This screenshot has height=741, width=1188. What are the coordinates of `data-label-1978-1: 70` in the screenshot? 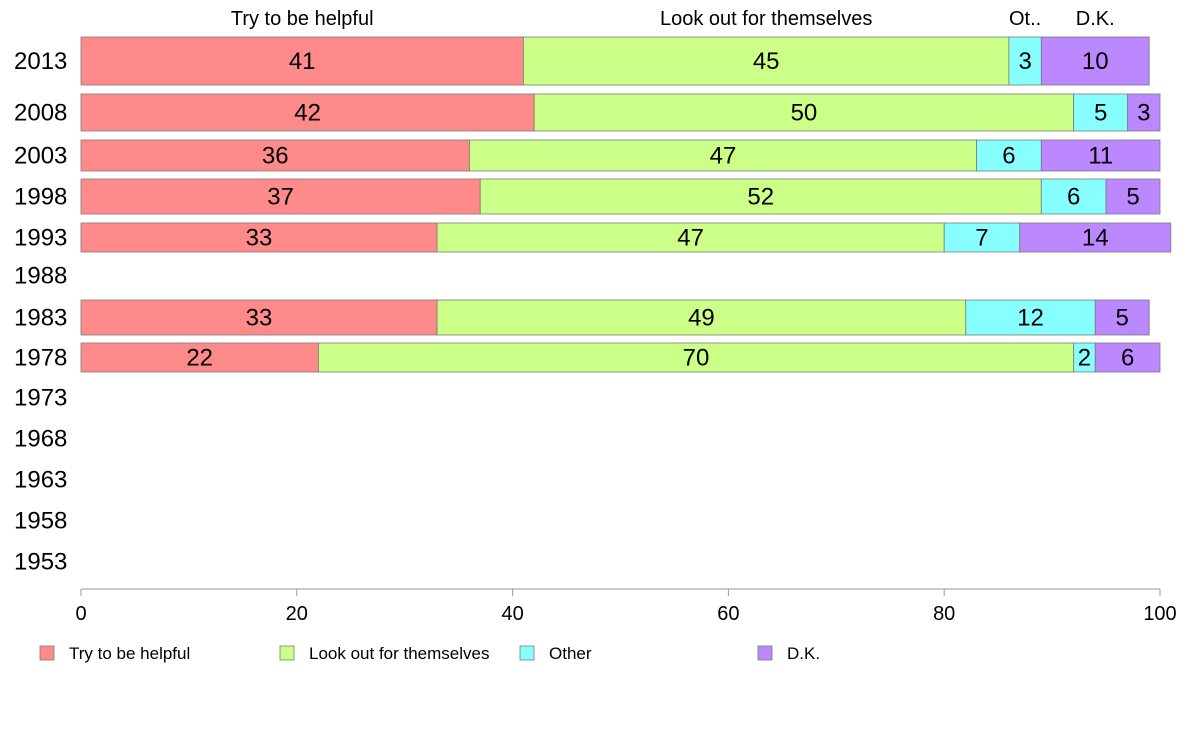 It's located at (696, 358).